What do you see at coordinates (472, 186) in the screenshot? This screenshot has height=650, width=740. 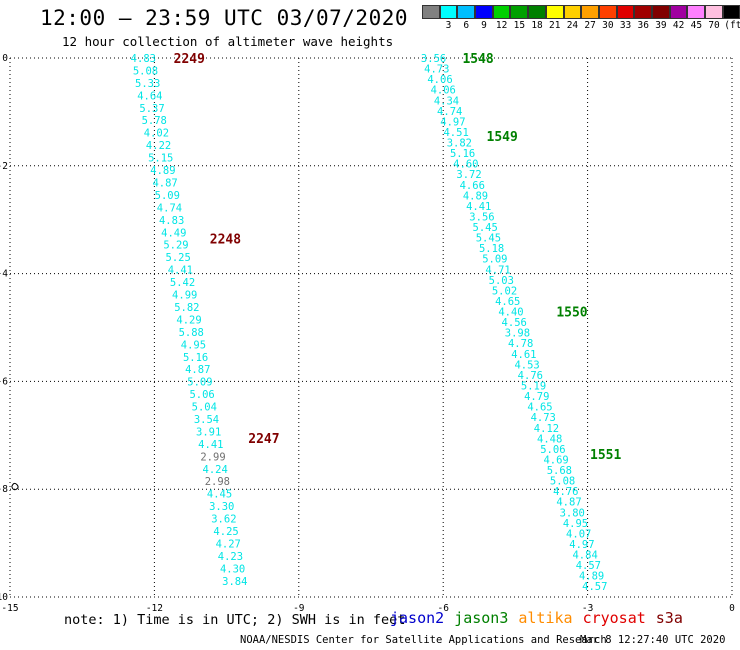 I see `wave-height-value: 4.66` at bounding box center [472, 186].